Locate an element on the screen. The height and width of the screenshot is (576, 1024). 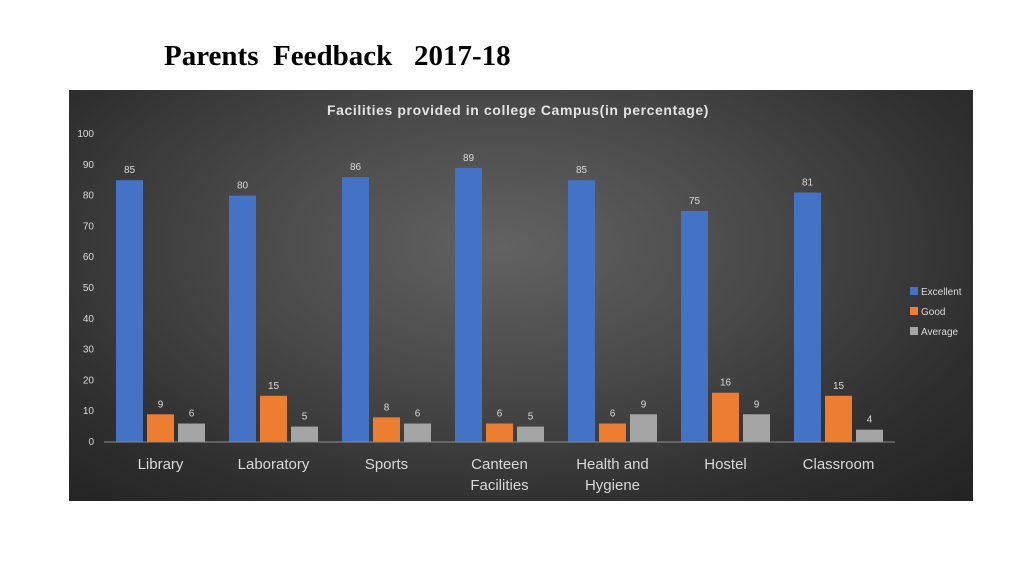
data-label: 4 is located at coordinates (870, 420).